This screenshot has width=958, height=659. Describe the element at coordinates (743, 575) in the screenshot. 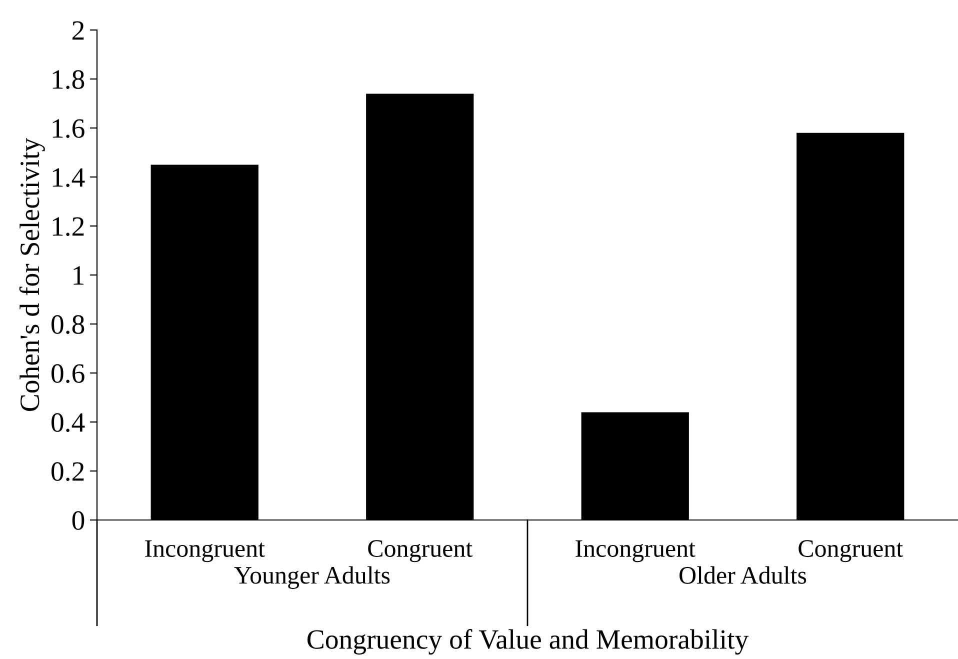

I see `text: Older Adults` at that location.